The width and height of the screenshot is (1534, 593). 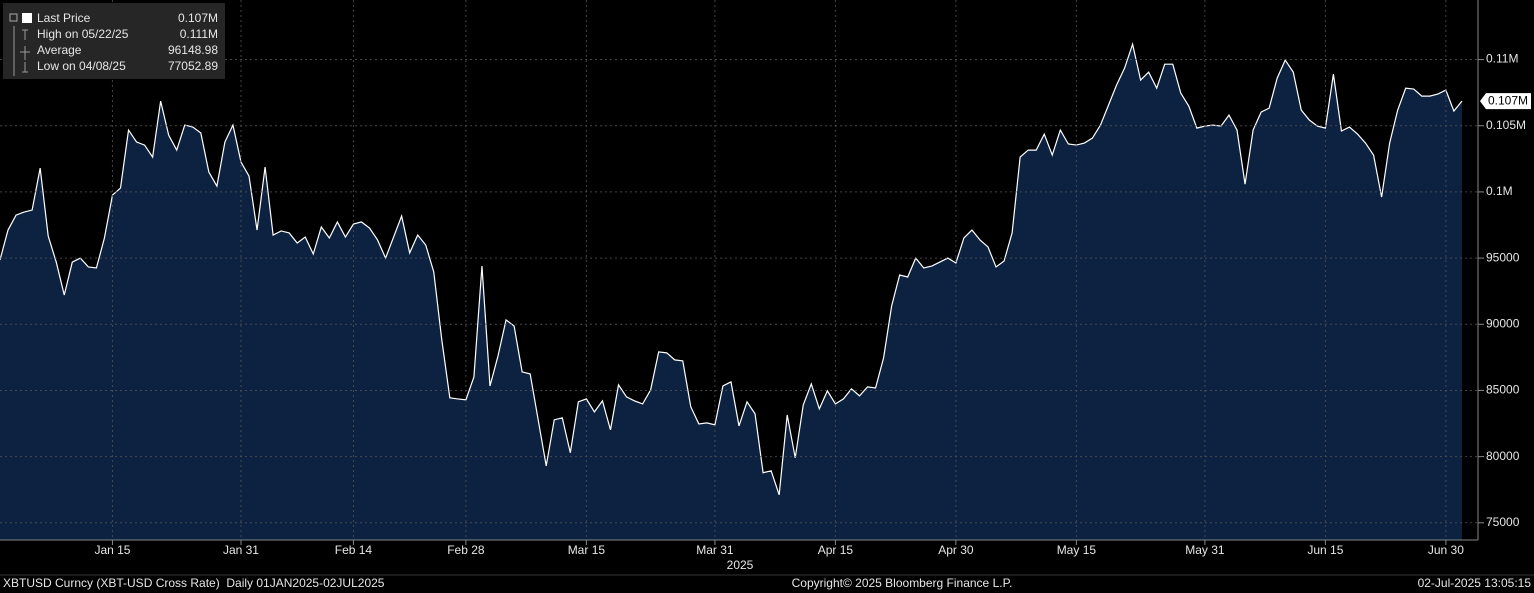 I want to click on legend-value: 0.107M, so click(x=198, y=18).